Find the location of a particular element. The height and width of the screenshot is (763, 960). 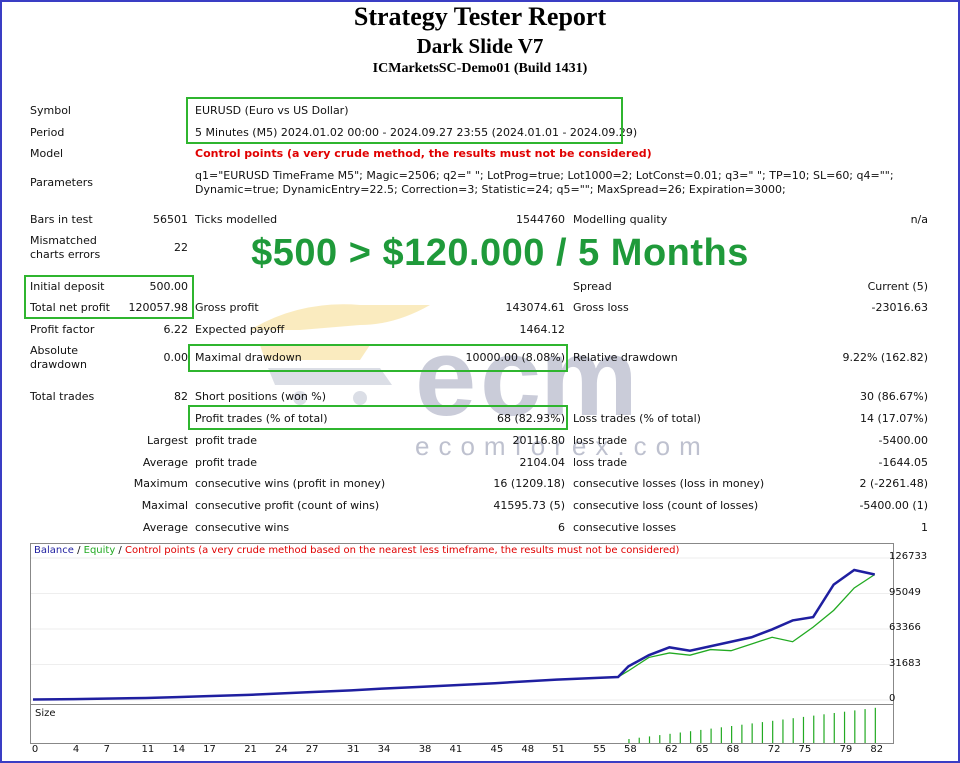

x-tick-label: 14 is located at coordinates (179, 749).